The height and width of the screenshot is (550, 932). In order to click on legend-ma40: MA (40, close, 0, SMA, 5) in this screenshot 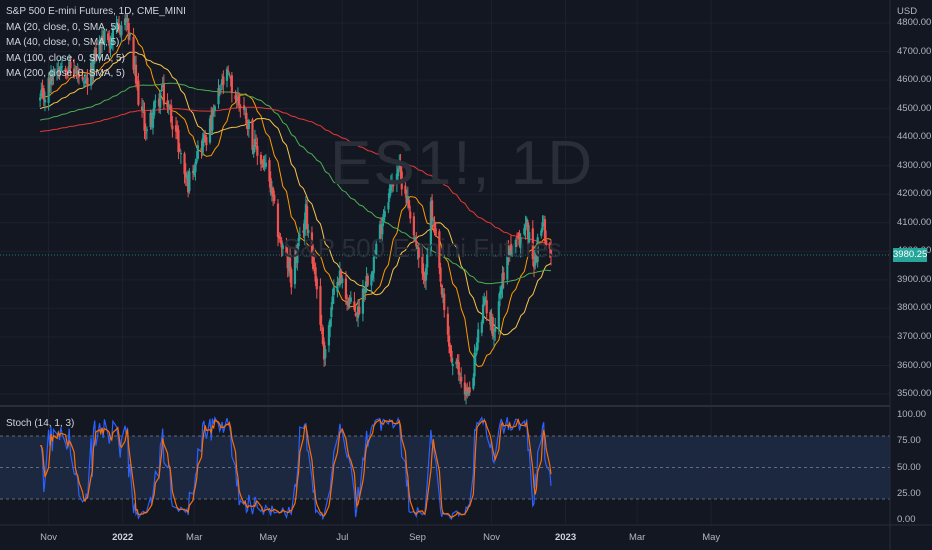, I will do `click(63, 42)`.